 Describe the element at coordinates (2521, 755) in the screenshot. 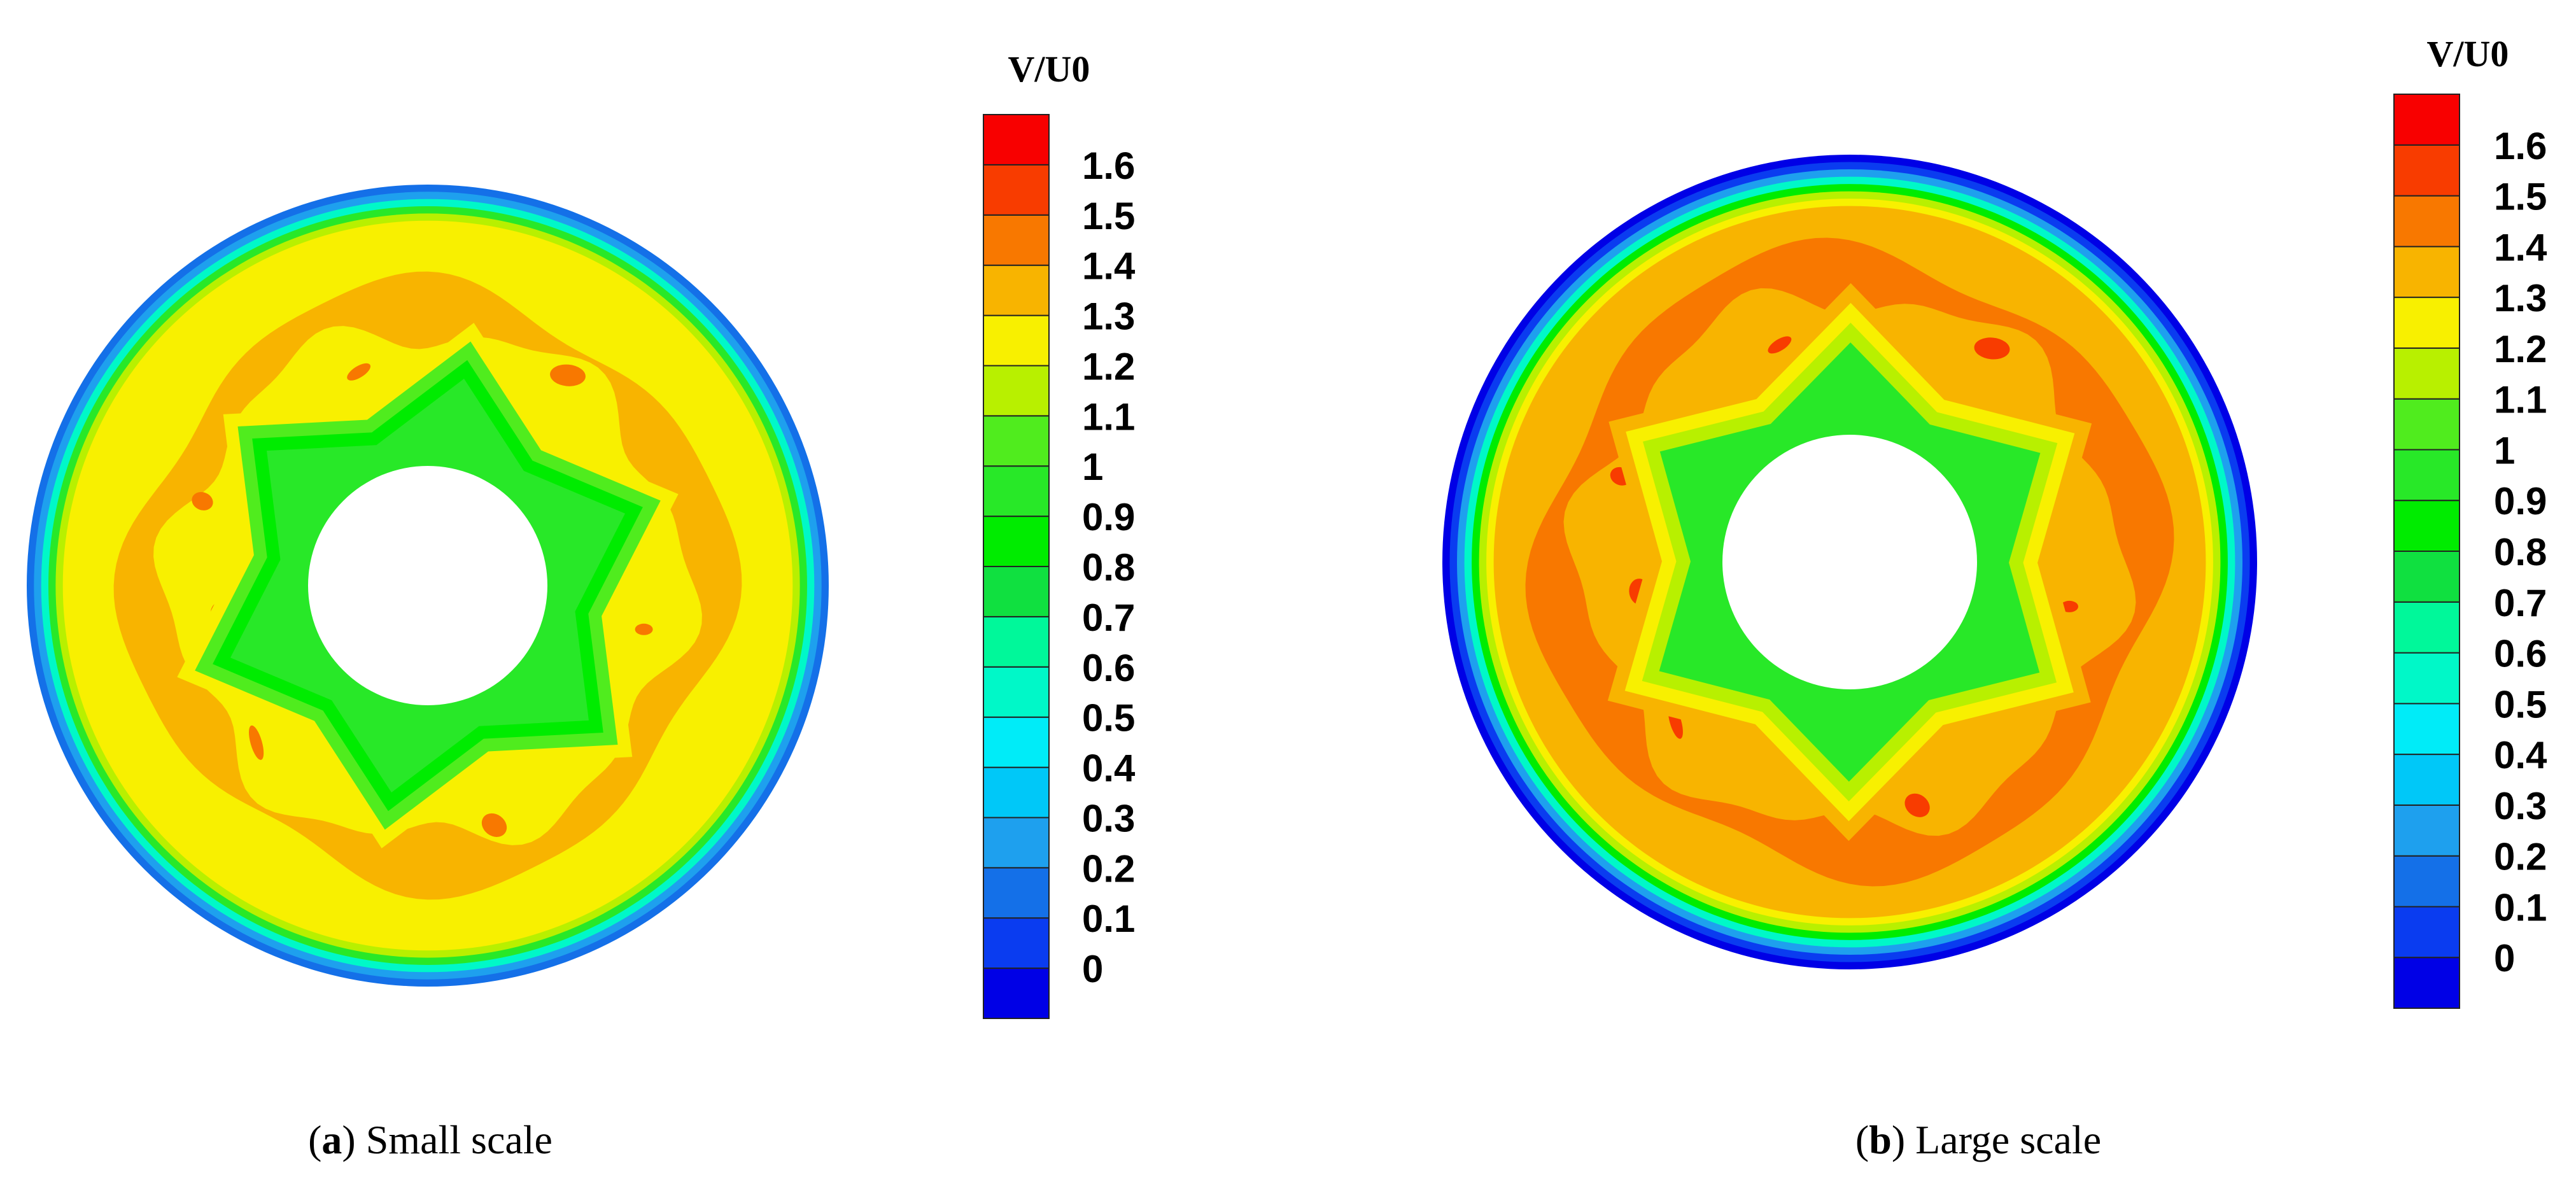

I see `colorbar-tick-b-4: 0.4` at that location.